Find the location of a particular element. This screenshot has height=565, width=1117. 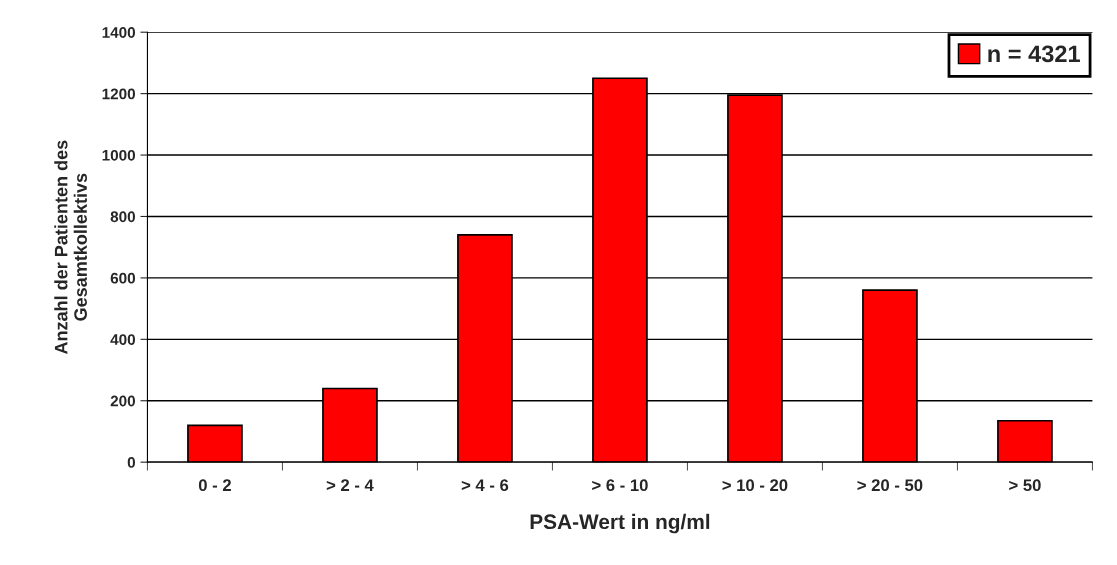

legend-label: n = 4321 is located at coordinates (1034, 54).